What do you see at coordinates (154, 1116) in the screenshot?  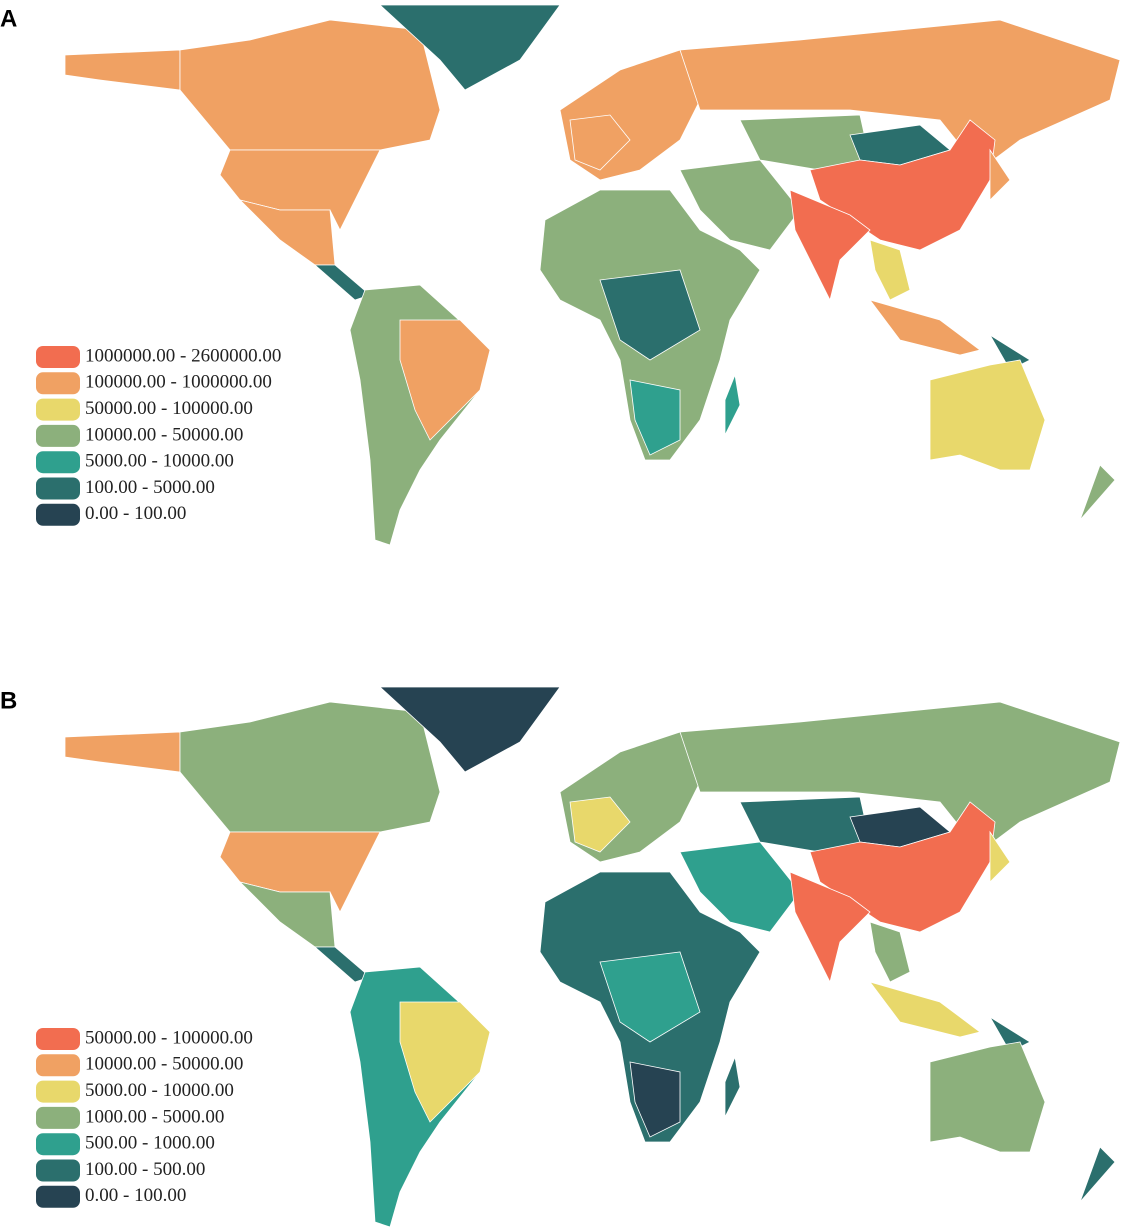 I see `legend-label: 1000.00 - 5000.00` at bounding box center [154, 1116].